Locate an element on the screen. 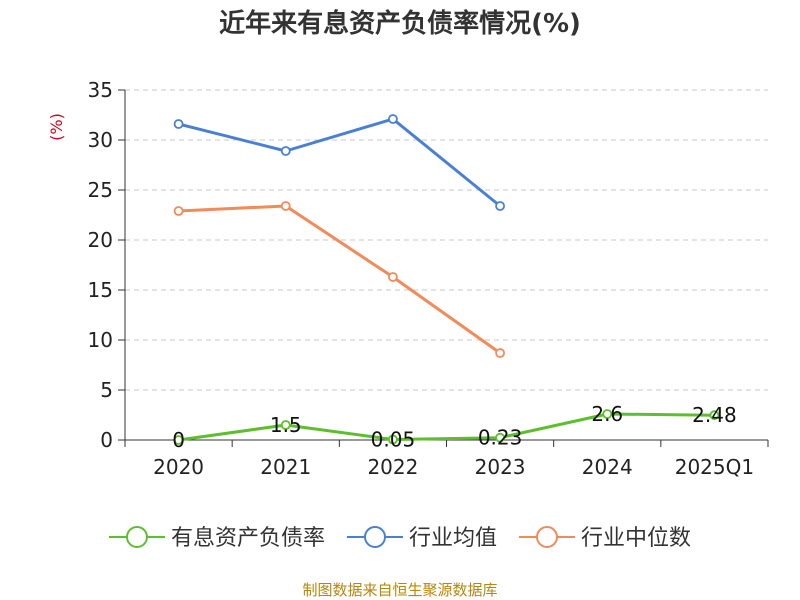 Image resolution: width=800 pixels, height=600 pixels. x-tick-label: 2025Q1 is located at coordinates (714, 467).